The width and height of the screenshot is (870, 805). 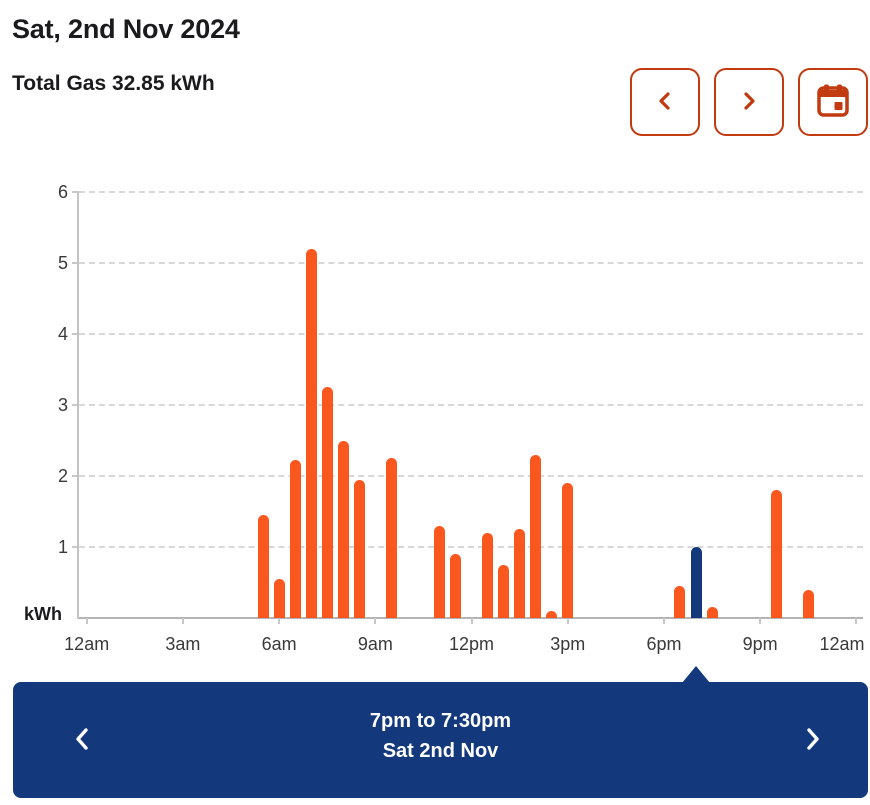 What do you see at coordinates (62, 192) in the screenshot?
I see `y-axis-label: 6` at bounding box center [62, 192].